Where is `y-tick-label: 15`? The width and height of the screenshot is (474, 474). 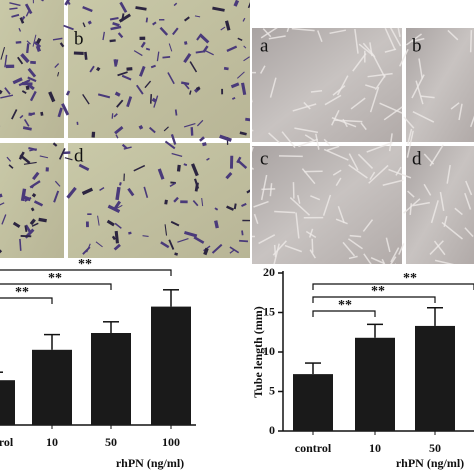 y-tick-label: 15 is located at coordinates (269, 311).